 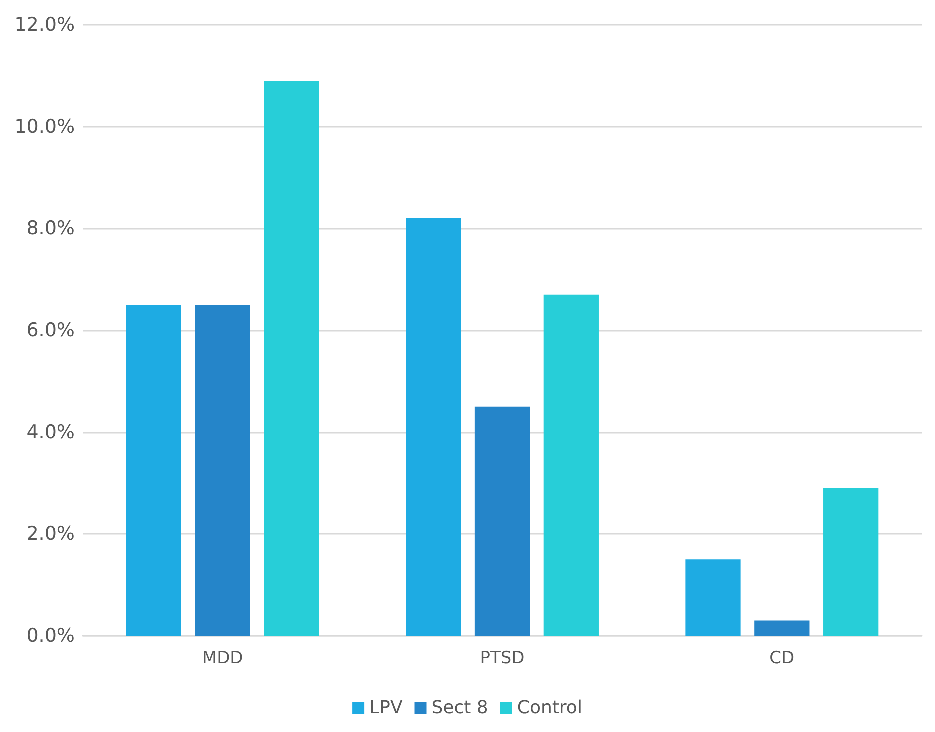 I want to click on y-tick-label: 4.0%, so click(x=50, y=432).